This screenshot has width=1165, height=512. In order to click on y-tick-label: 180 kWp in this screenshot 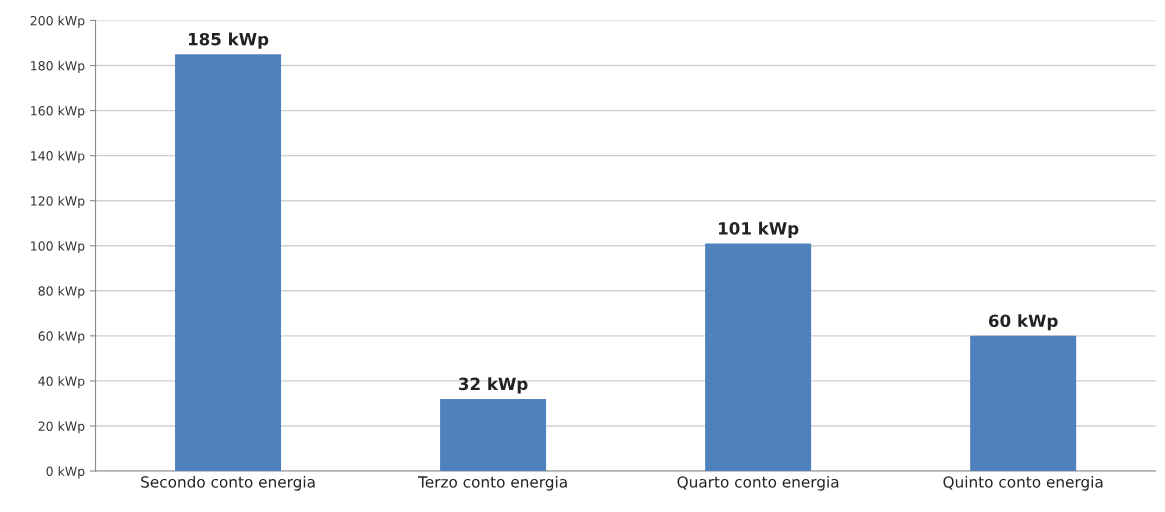, I will do `click(58, 66)`.